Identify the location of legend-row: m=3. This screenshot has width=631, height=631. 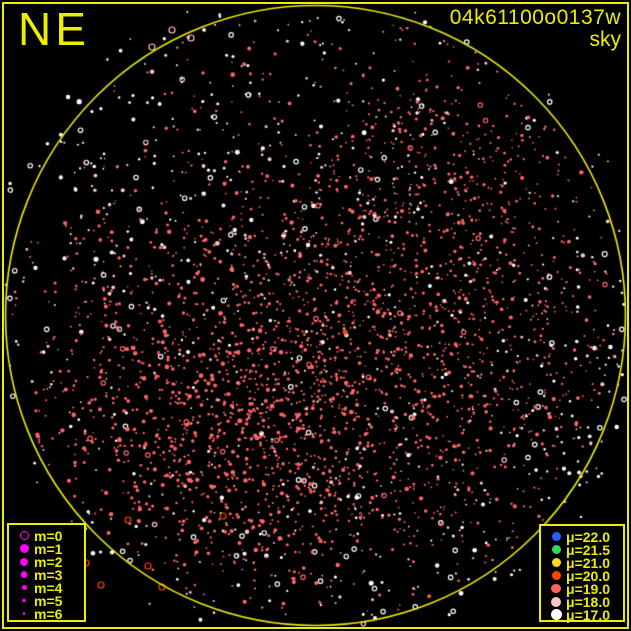
(46, 574).